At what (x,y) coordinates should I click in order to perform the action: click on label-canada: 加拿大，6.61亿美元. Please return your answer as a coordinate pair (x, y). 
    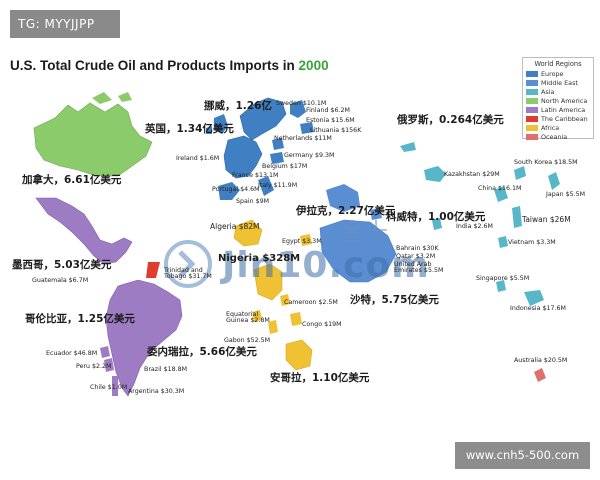
    Looking at the image, I should click on (72, 180).